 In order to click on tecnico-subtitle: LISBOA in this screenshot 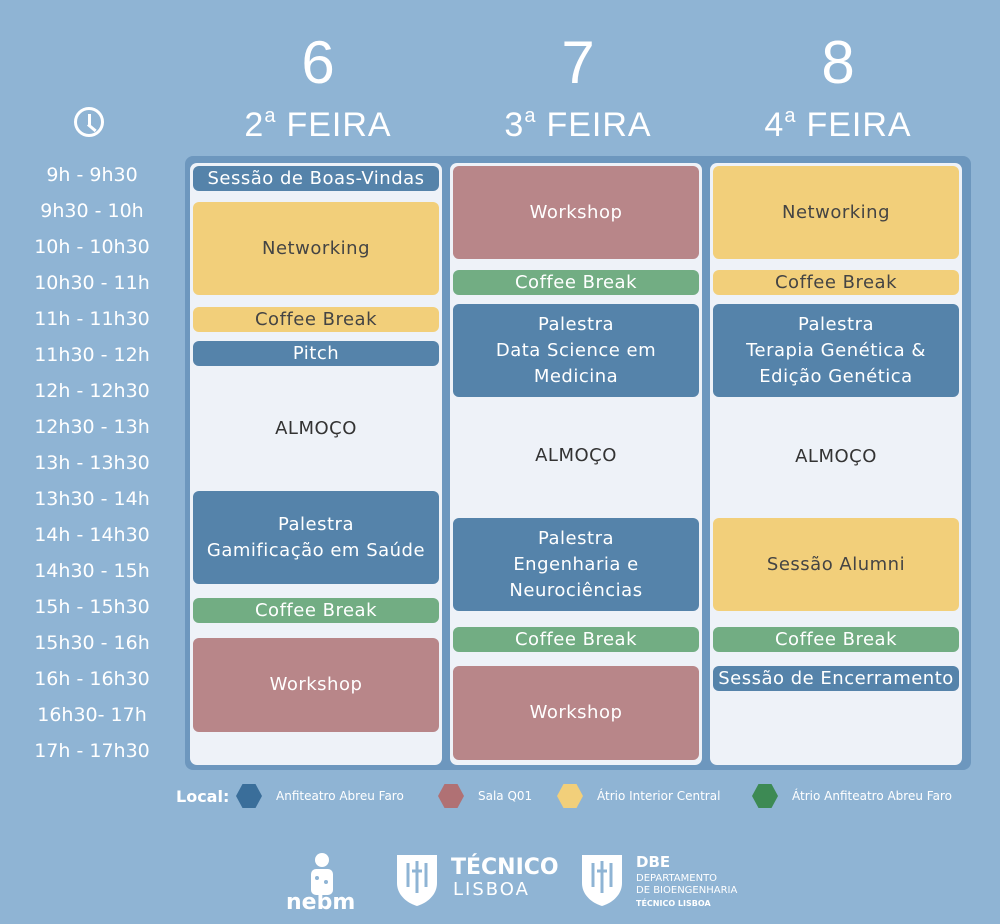, I will do `click(491, 889)`.